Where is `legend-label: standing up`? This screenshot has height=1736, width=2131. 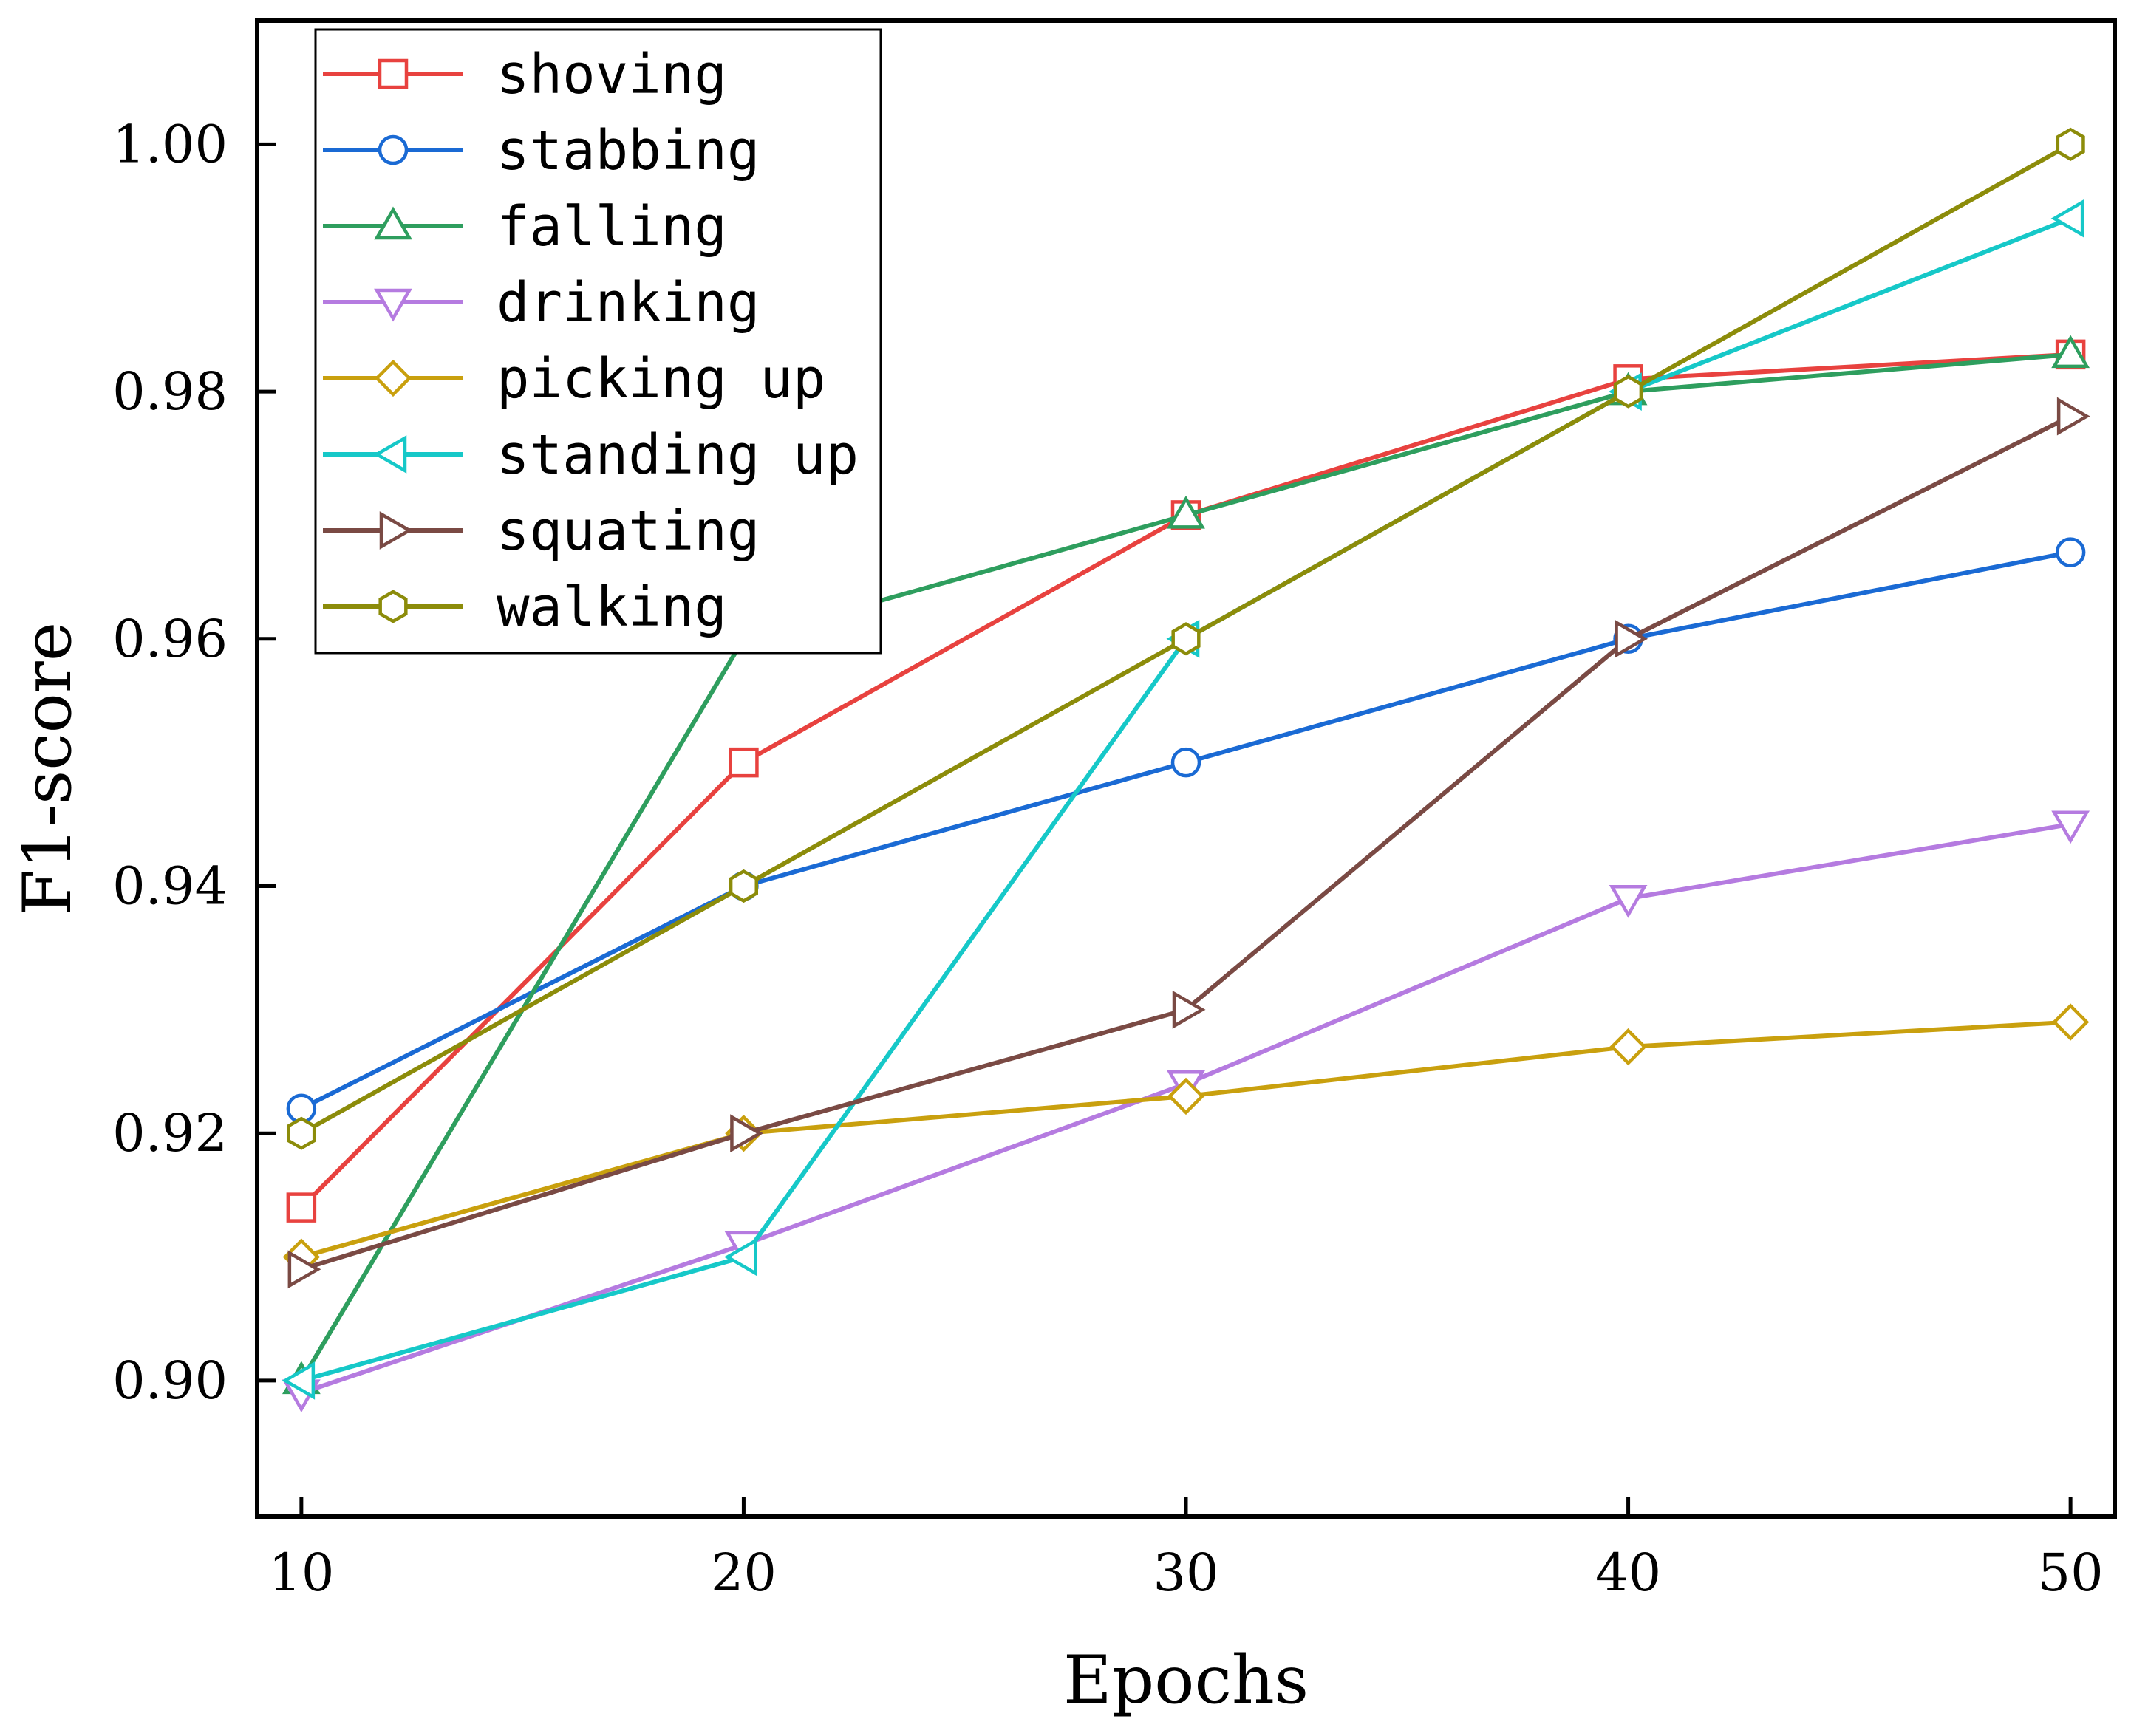 legend-label: standing up is located at coordinates (678, 455).